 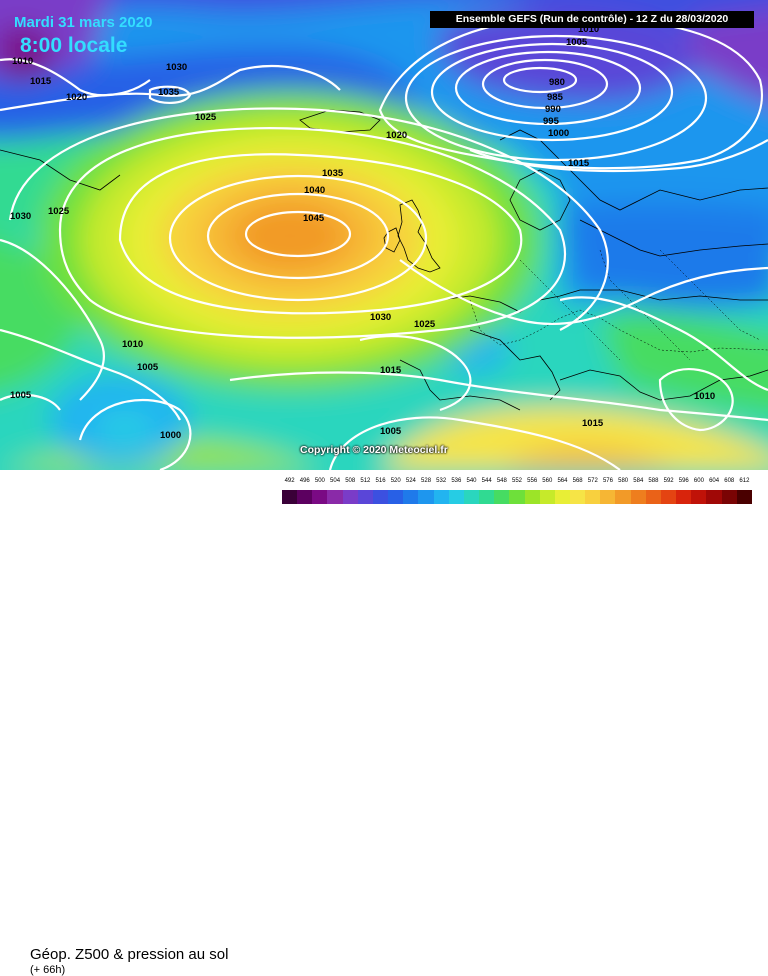 What do you see at coordinates (314, 218) in the screenshot?
I see `pressure-label: 1045` at bounding box center [314, 218].